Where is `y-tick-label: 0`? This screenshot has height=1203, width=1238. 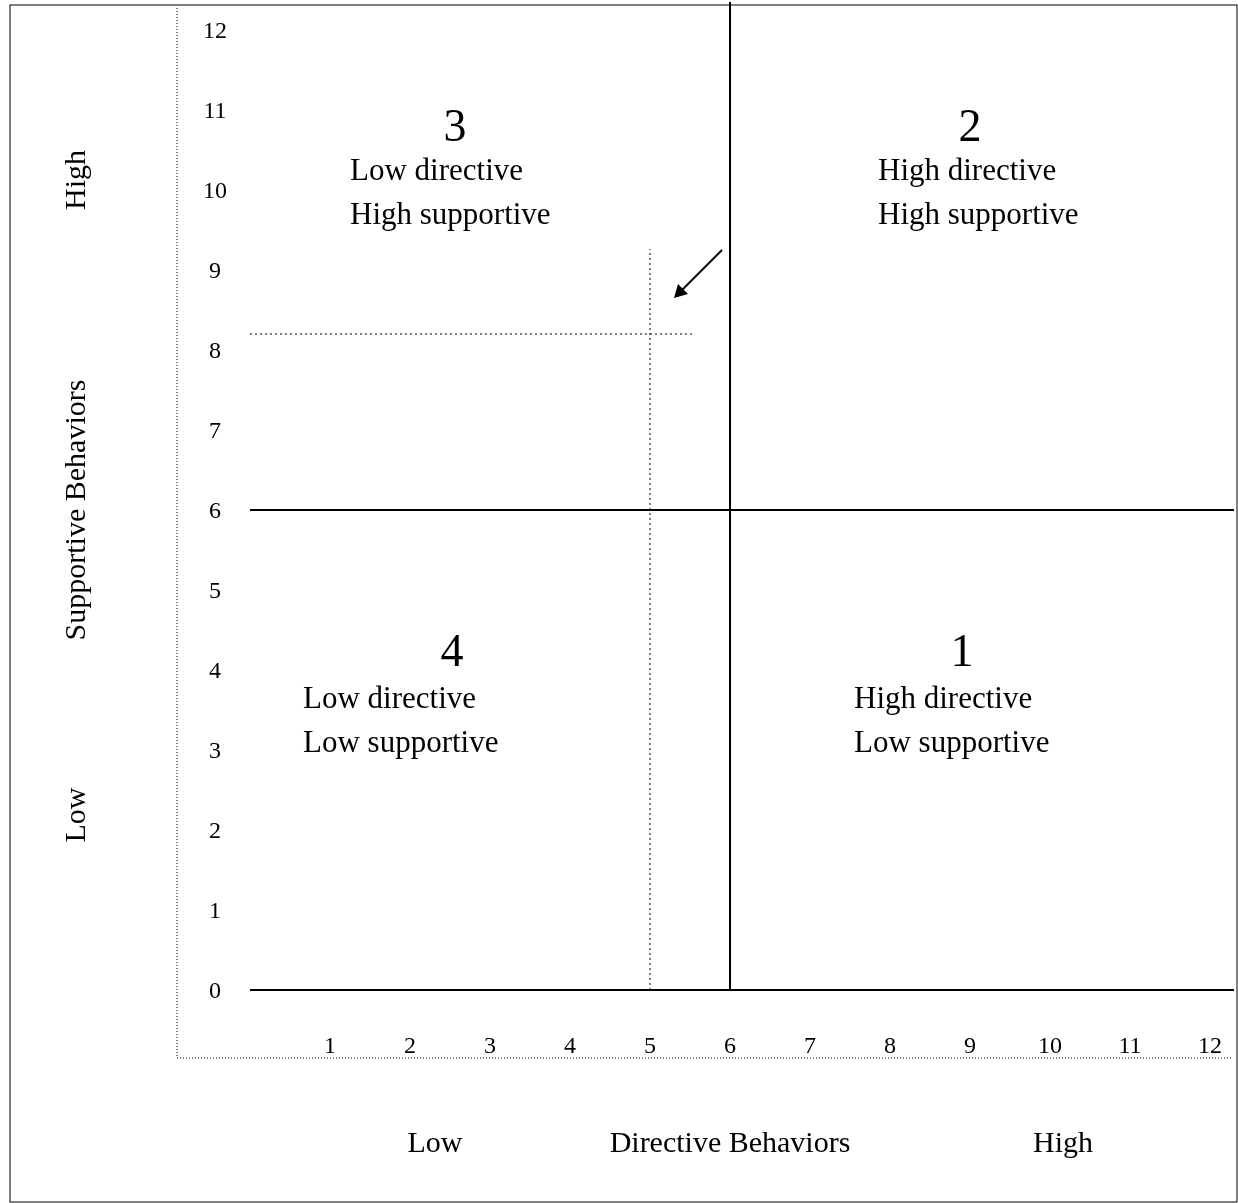 y-tick-label: 0 is located at coordinates (215, 990).